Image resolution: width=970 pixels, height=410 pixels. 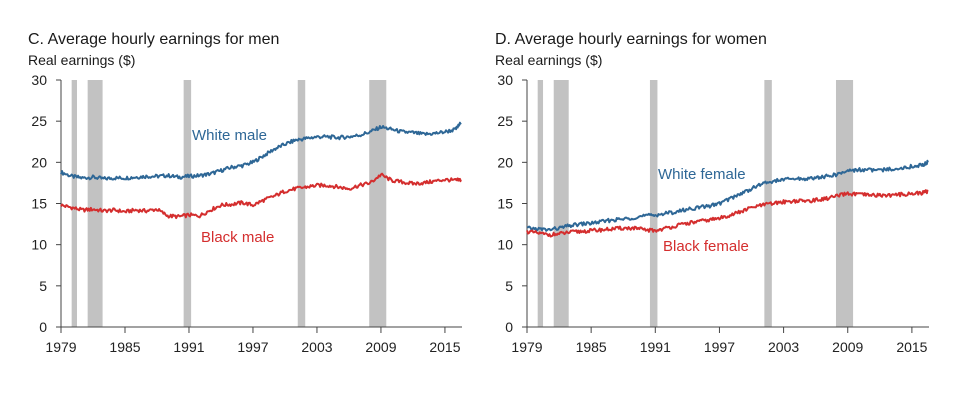 What do you see at coordinates (631, 39) in the screenshot?
I see `chart-title: D. Average hourly earnings for women` at bounding box center [631, 39].